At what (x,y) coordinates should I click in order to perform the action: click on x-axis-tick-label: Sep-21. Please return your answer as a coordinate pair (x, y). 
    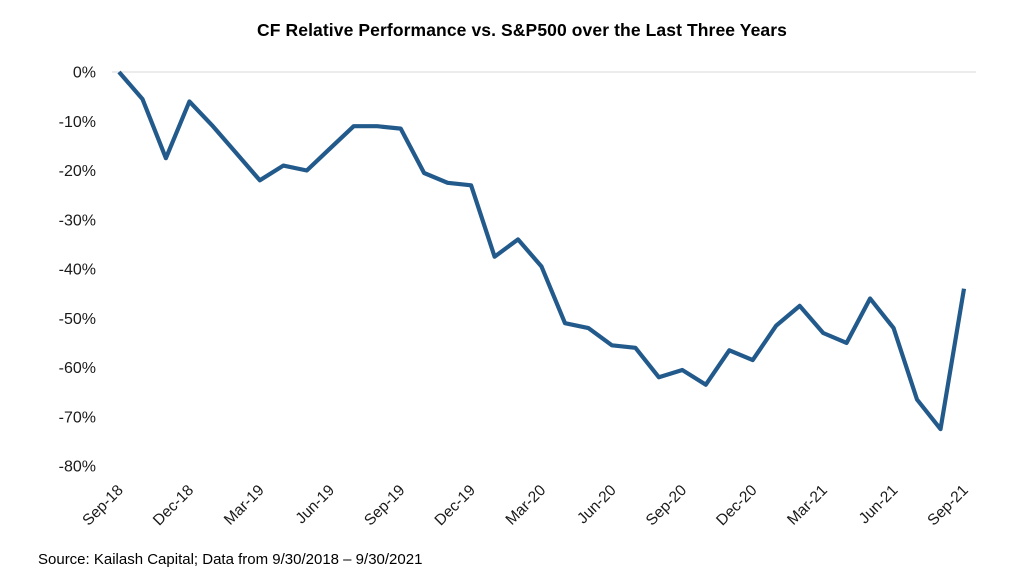
    Looking at the image, I should click on (947, 505).